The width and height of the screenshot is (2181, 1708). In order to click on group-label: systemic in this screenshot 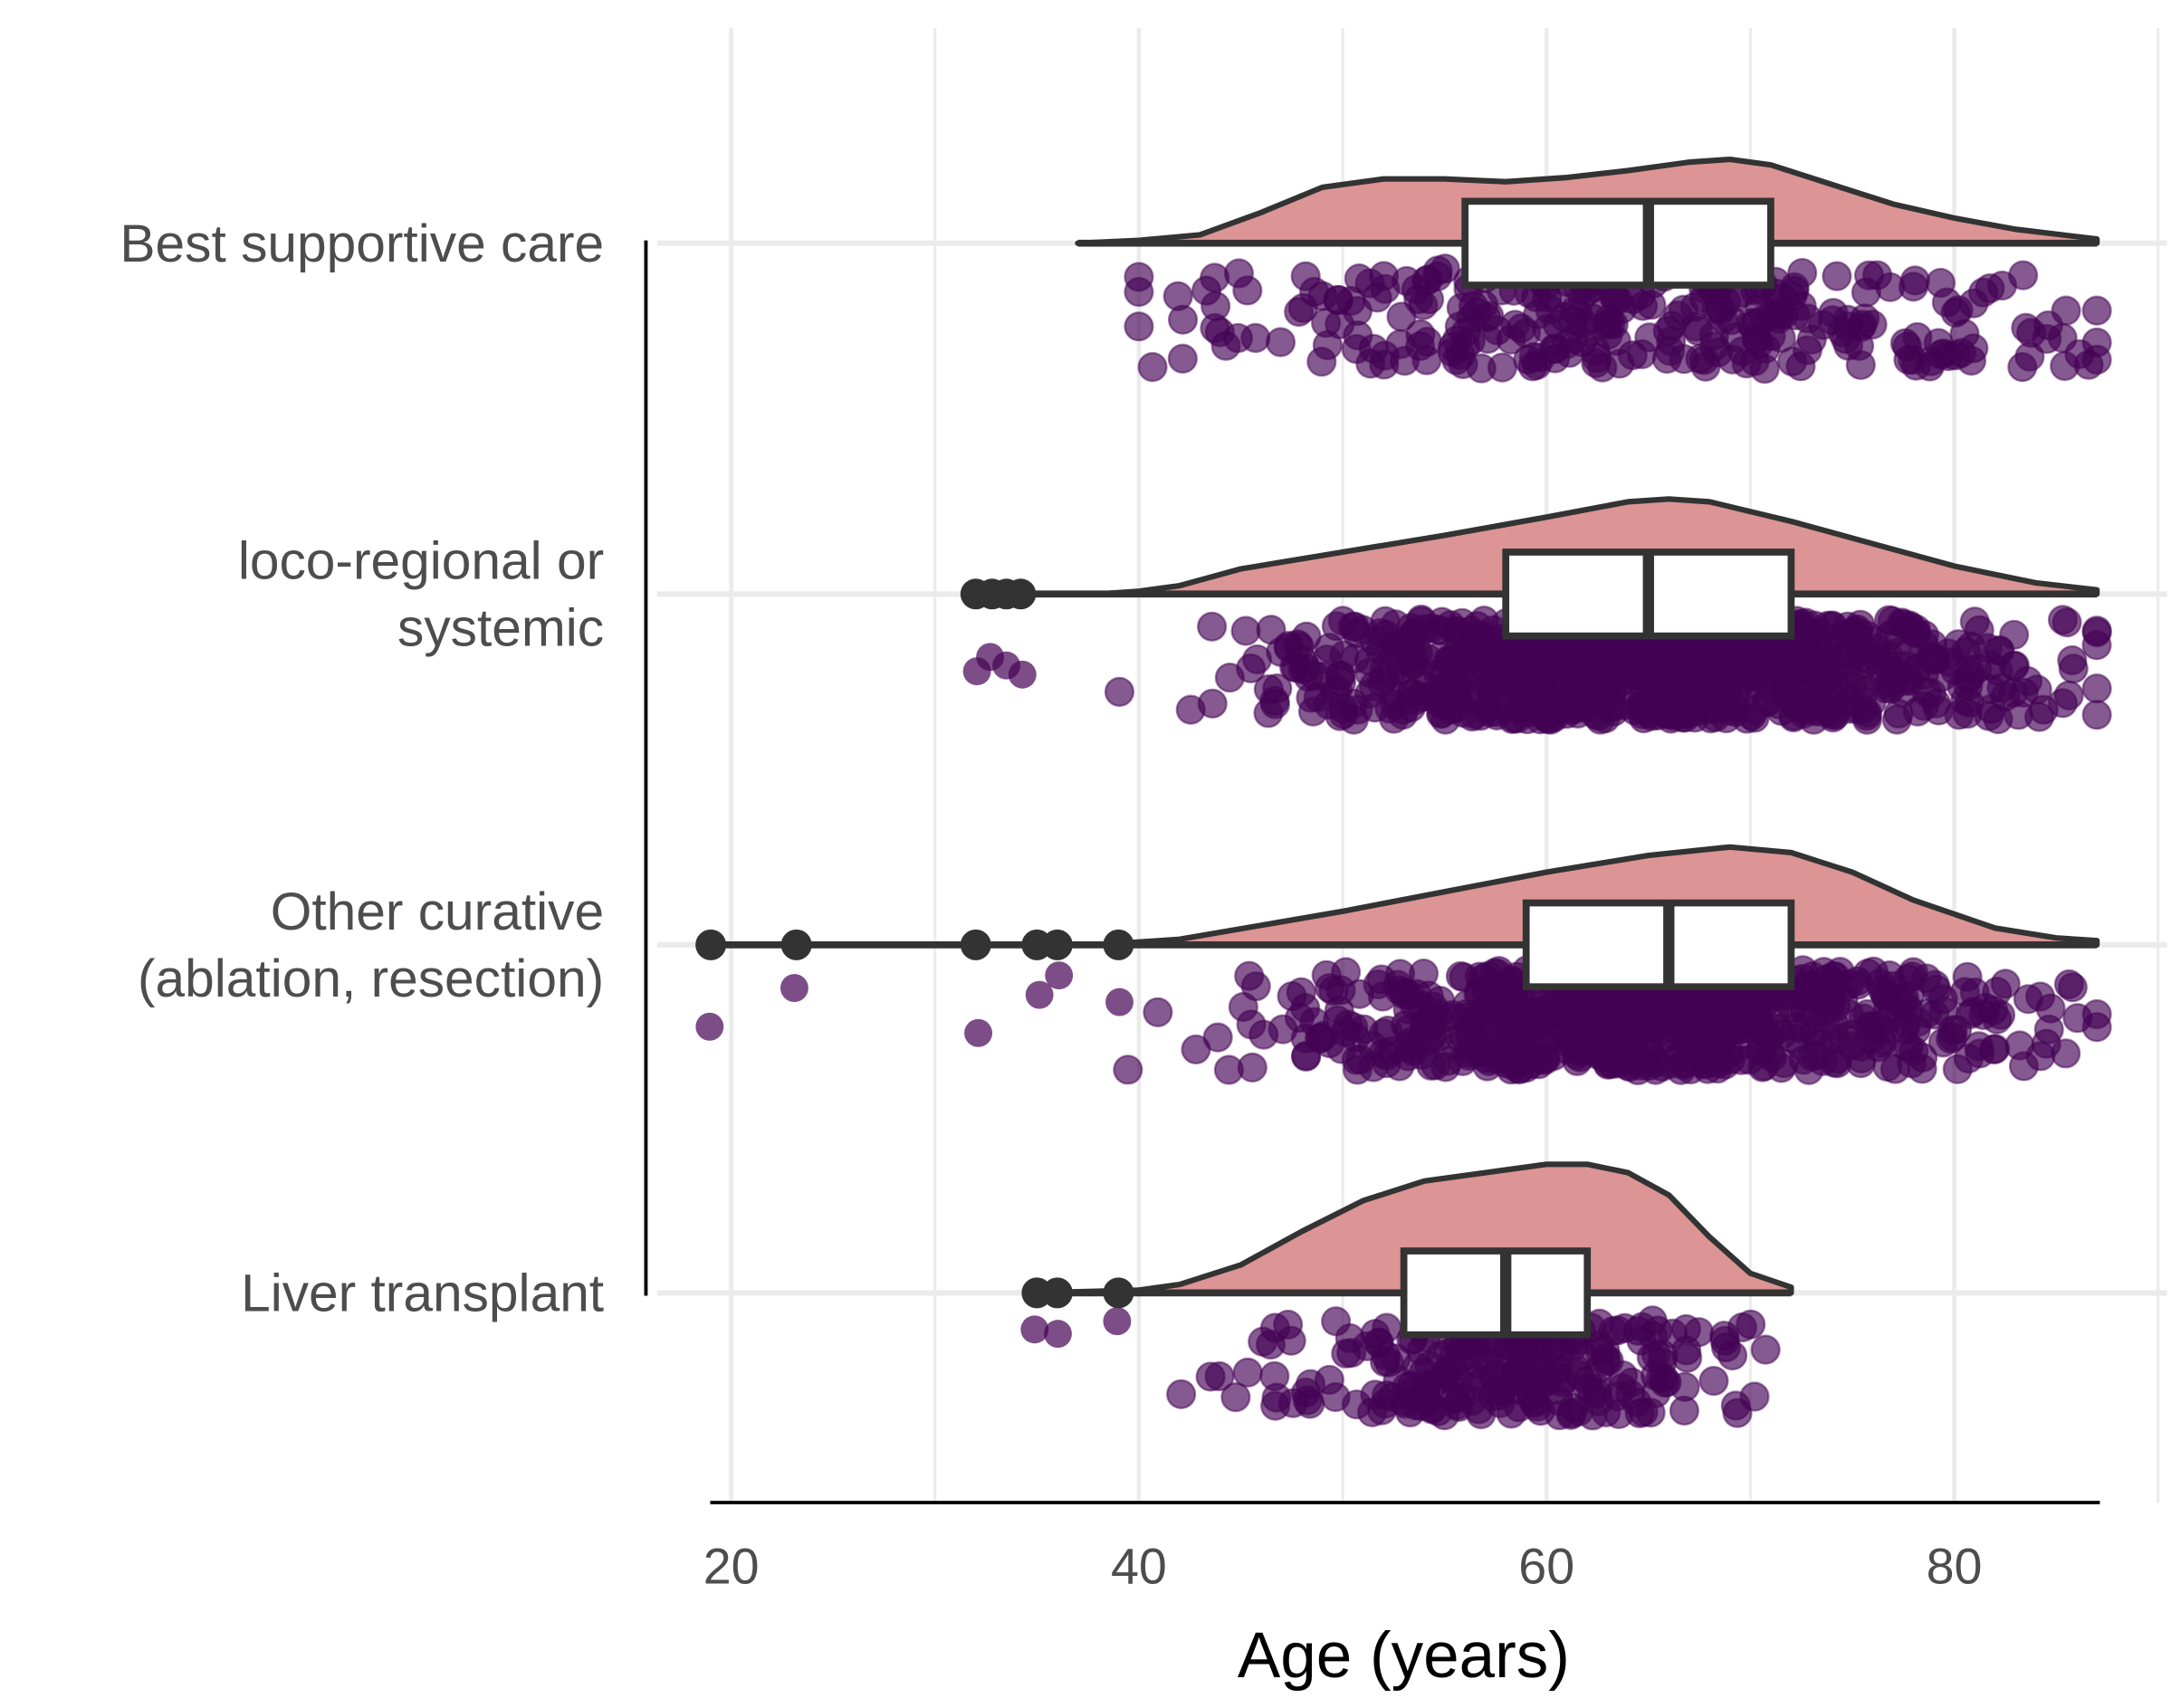, I will do `click(500, 628)`.